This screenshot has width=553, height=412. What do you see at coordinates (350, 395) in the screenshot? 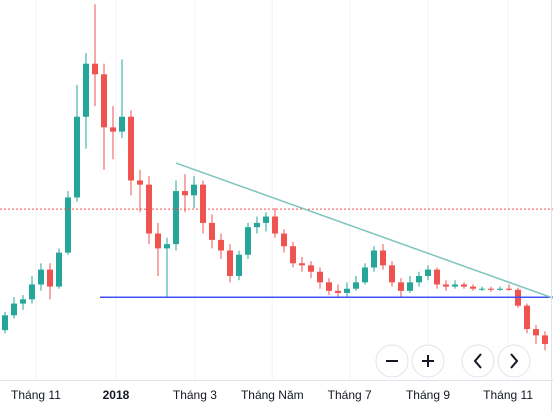
I see `x-tick-label: Tháng 7` at bounding box center [350, 395].